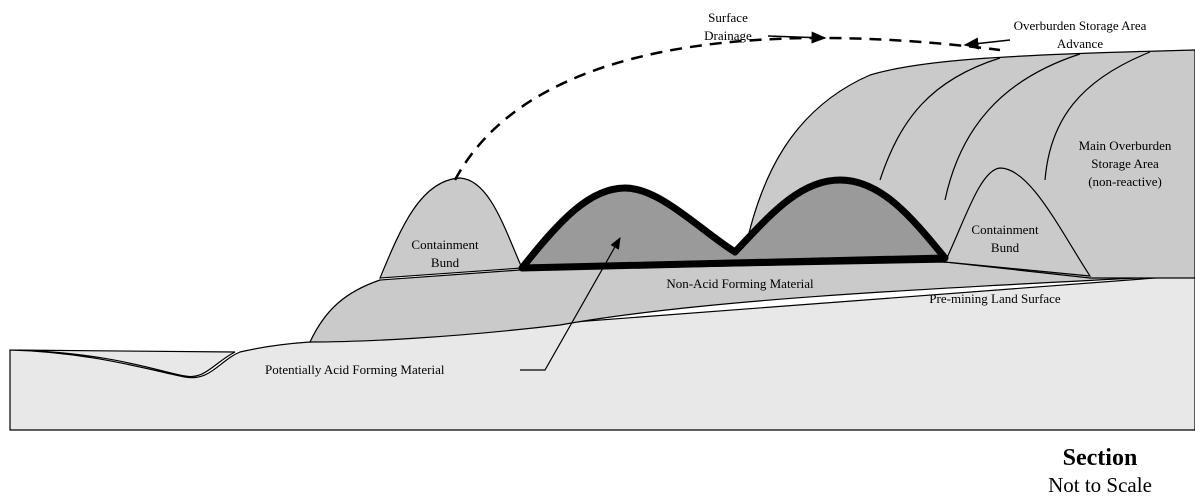  What do you see at coordinates (1100, 458) in the screenshot?
I see `caption-title: Section` at bounding box center [1100, 458].